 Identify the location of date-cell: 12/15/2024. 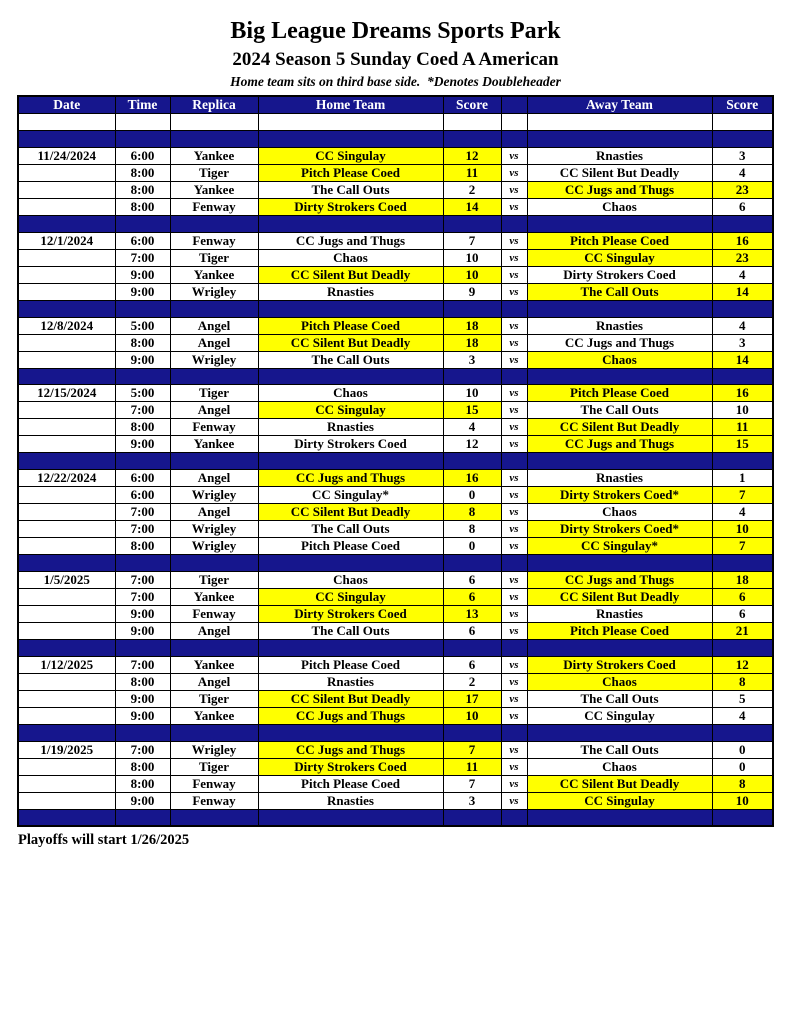
(66, 393).